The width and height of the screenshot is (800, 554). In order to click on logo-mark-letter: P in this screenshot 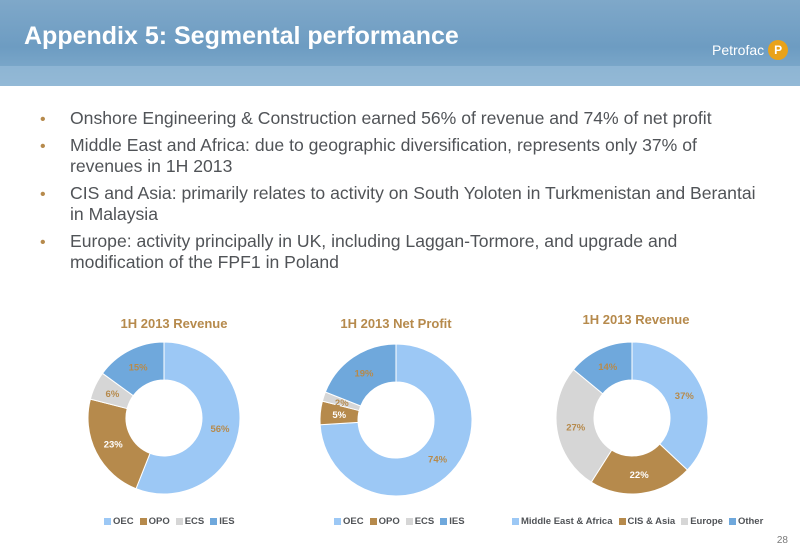, I will do `click(778, 50)`.